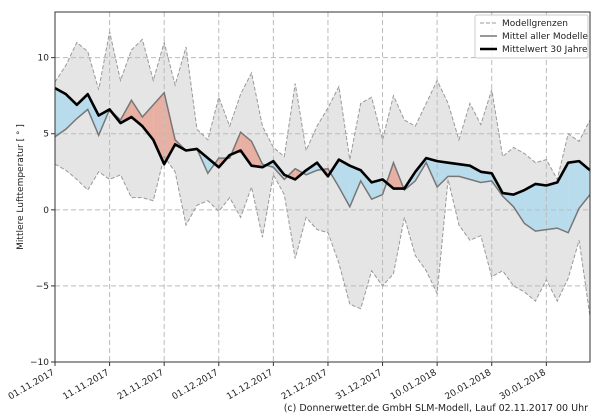  Describe the element at coordinates (414, 385) in the screenshot. I see `x-tick-label: 10.01.2018` at that location.